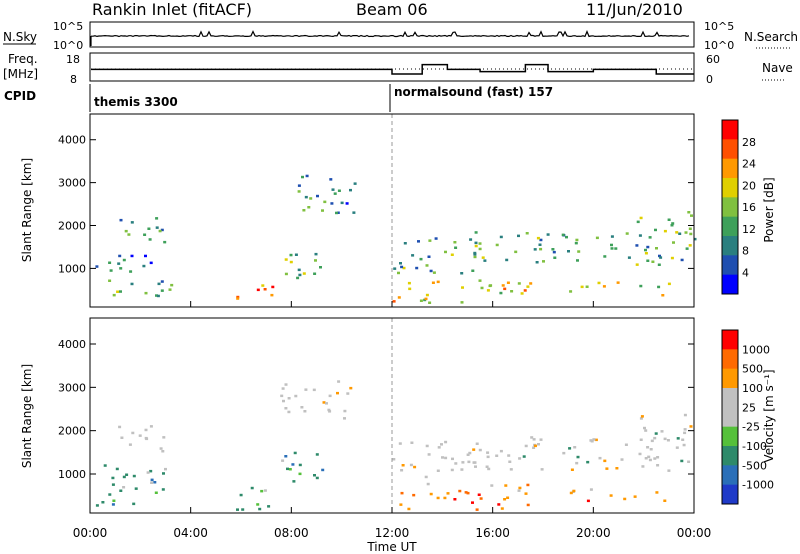  I want to click on colorbar-tick-label: 20, so click(749, 185).